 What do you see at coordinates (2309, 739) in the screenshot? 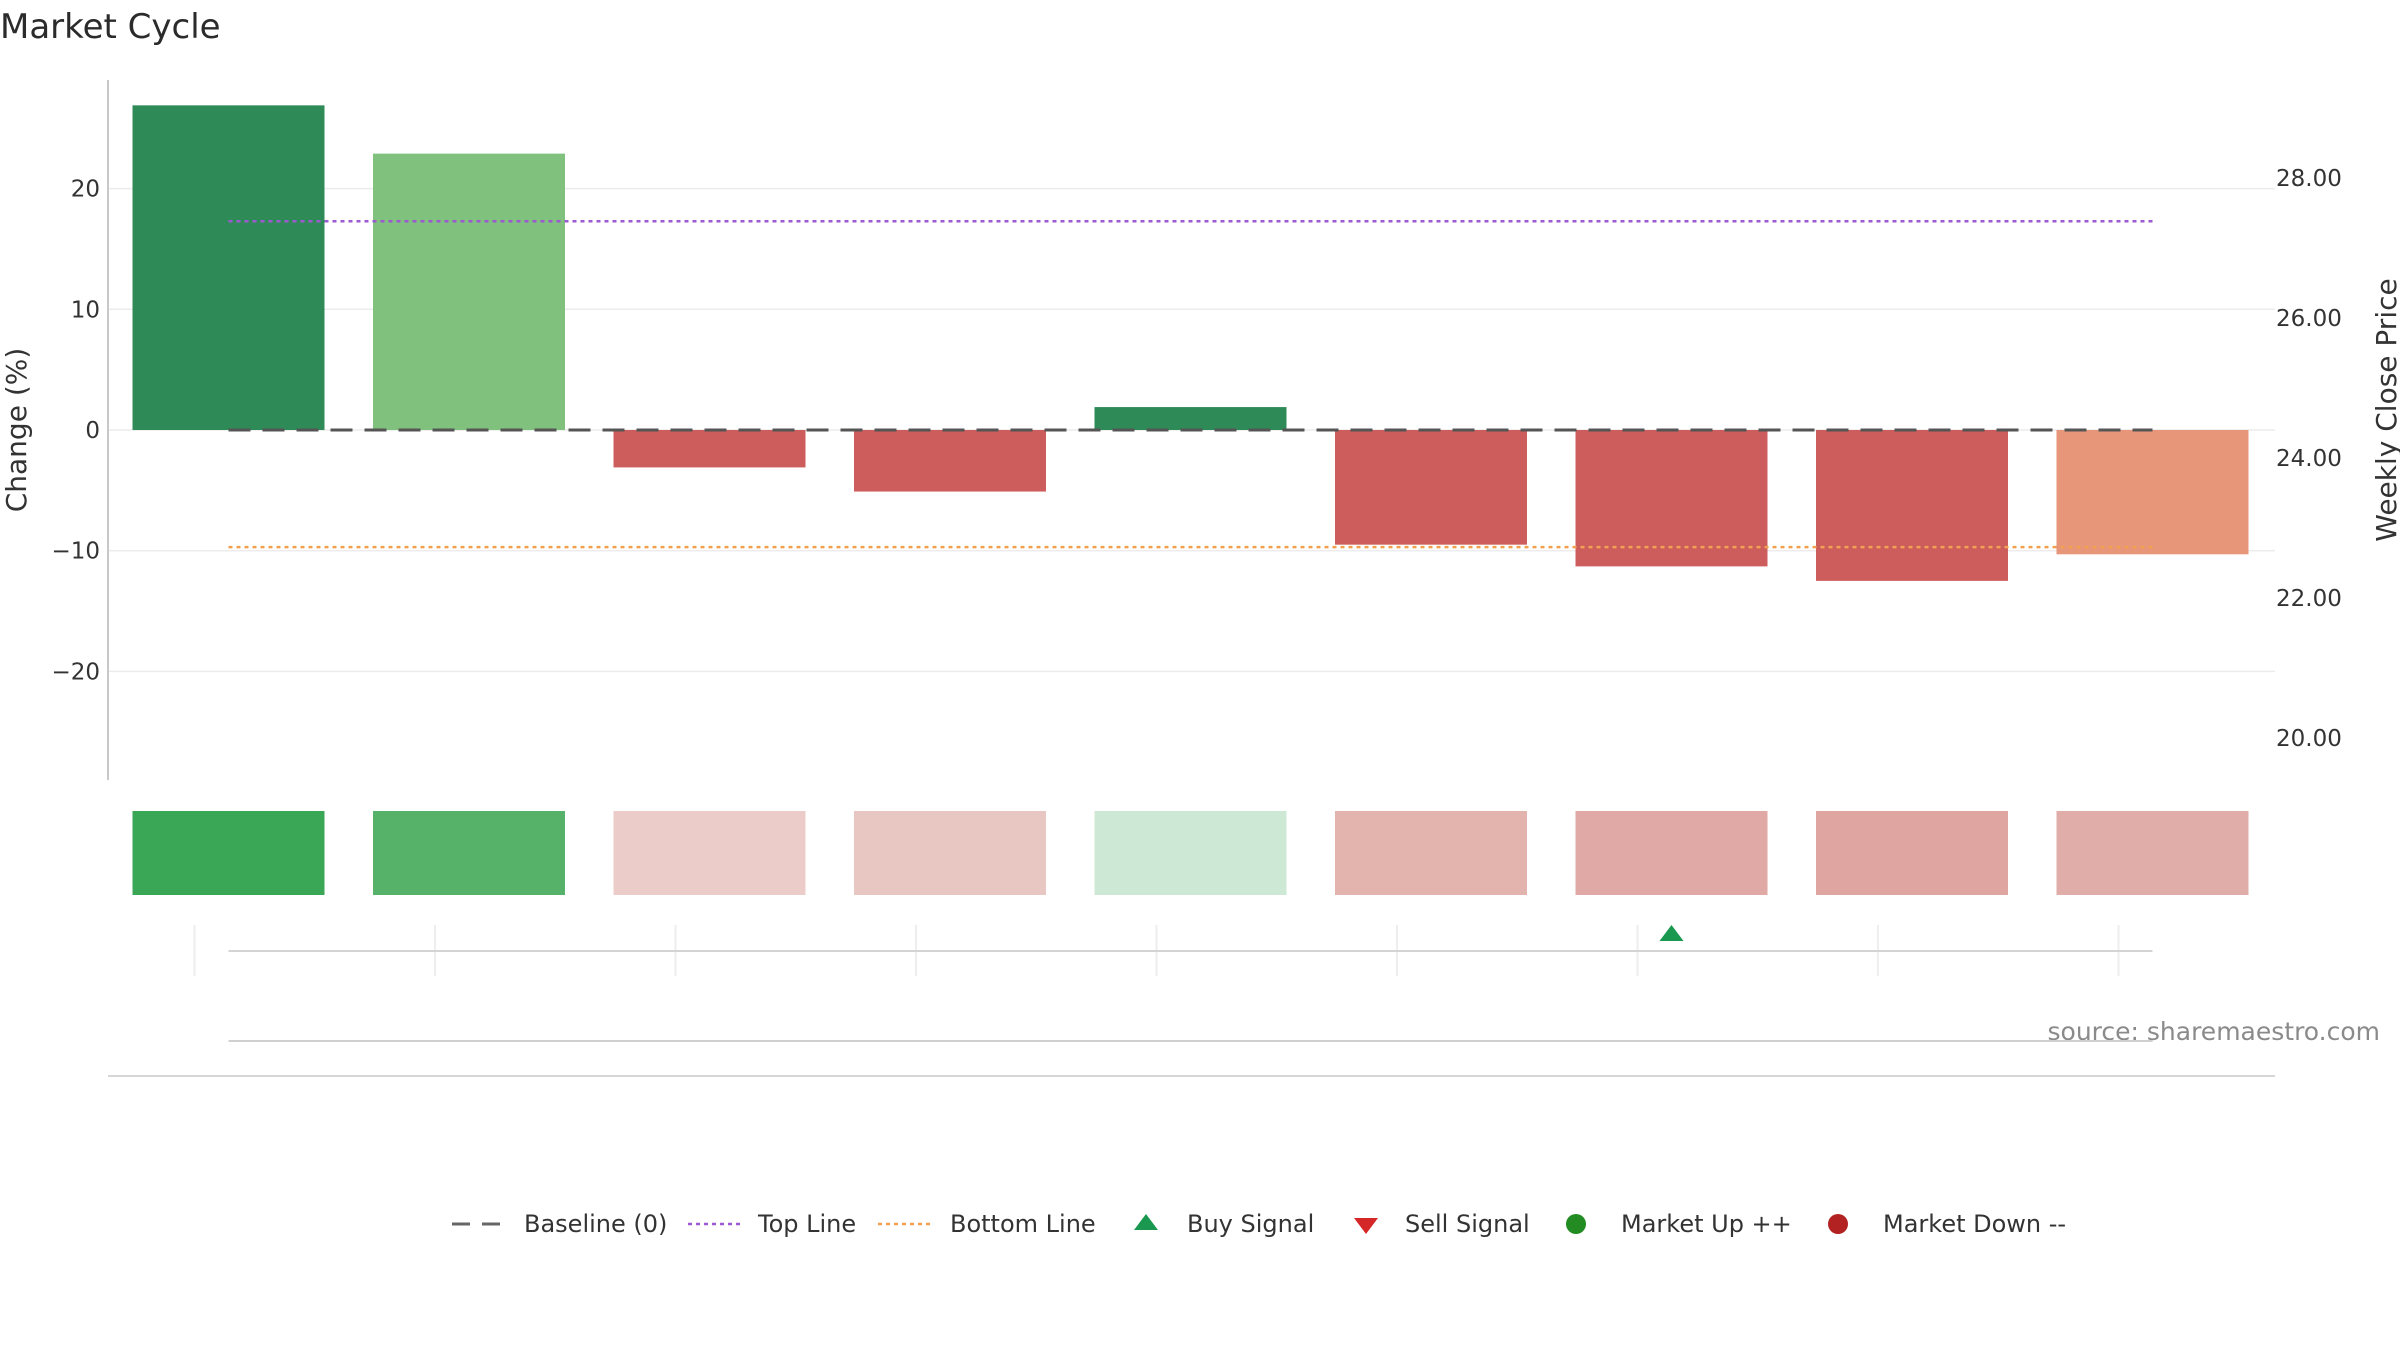
I see `y-tick-label-right: 20.00` at bounding box center [2309, 739].